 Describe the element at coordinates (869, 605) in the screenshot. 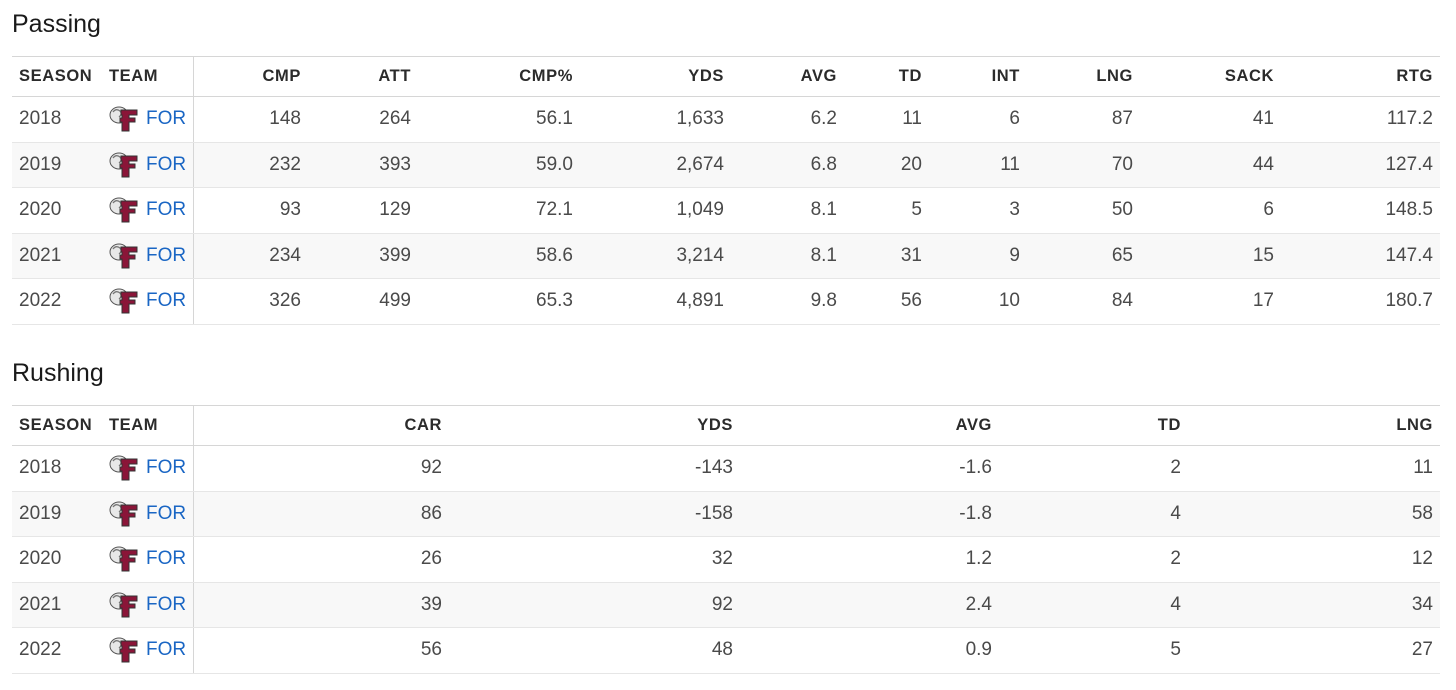

I see `avg-cell: 2.4` at that location.